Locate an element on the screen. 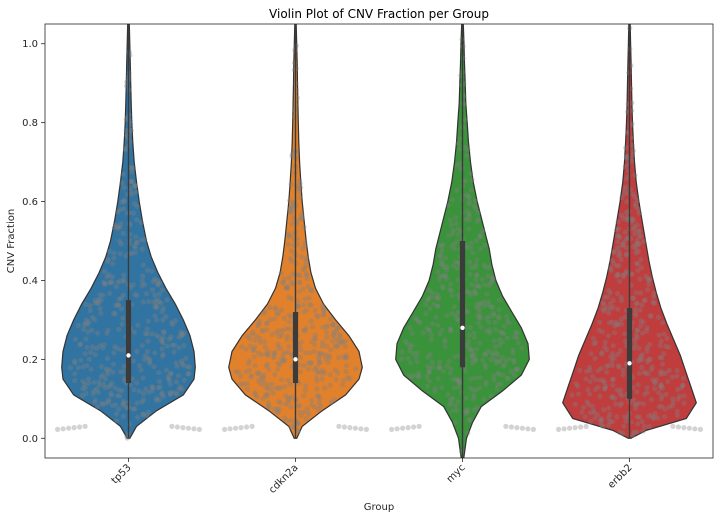 Image resolution: width=720 pixels, height=519 pixels. median-dot-erbb2 is located at coordinates (629, 363).